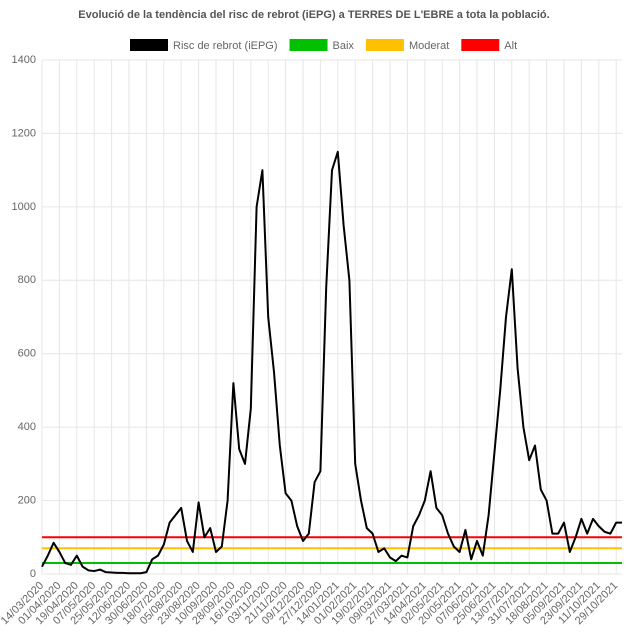 This screenshot has height=636, width=628. What do you see at coordinates (27, 354) in the screenshot?
I see `y-tick-label: 600` at bounding box center [27, 354].